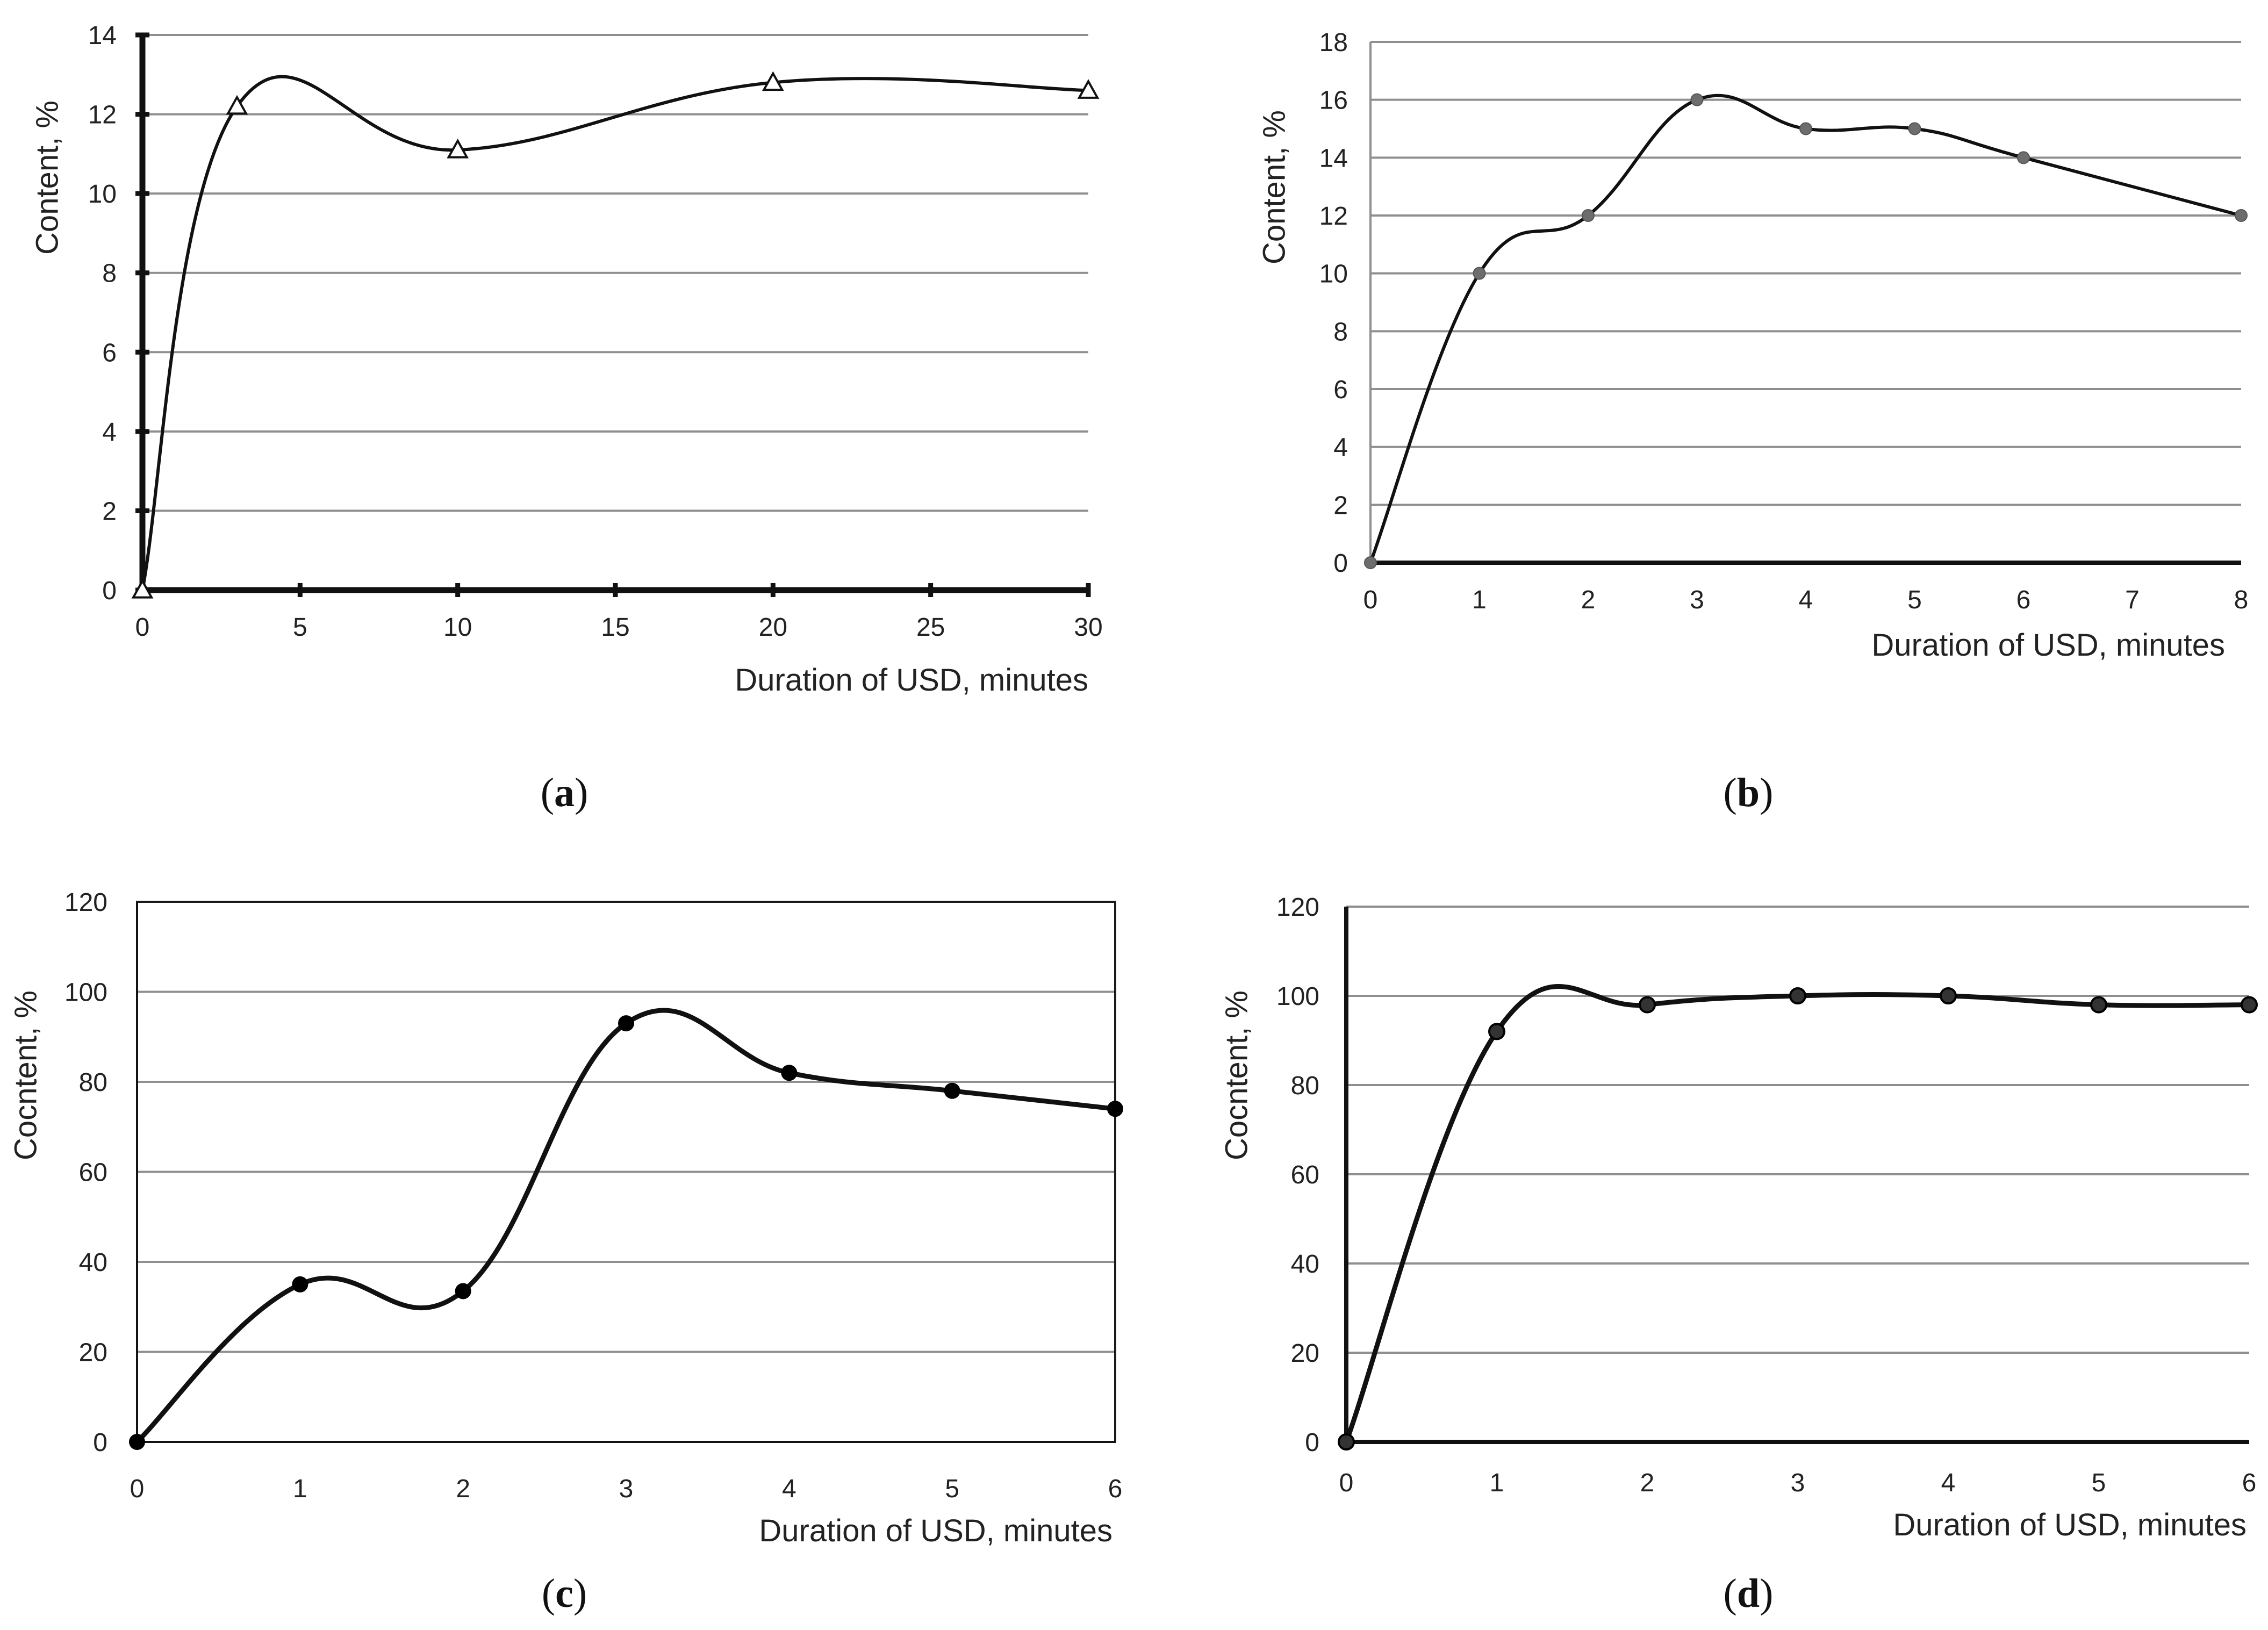  Describe the element at coordinates (1340, 390) in the screenshot. I see `y-tick-label: 6` at that location.